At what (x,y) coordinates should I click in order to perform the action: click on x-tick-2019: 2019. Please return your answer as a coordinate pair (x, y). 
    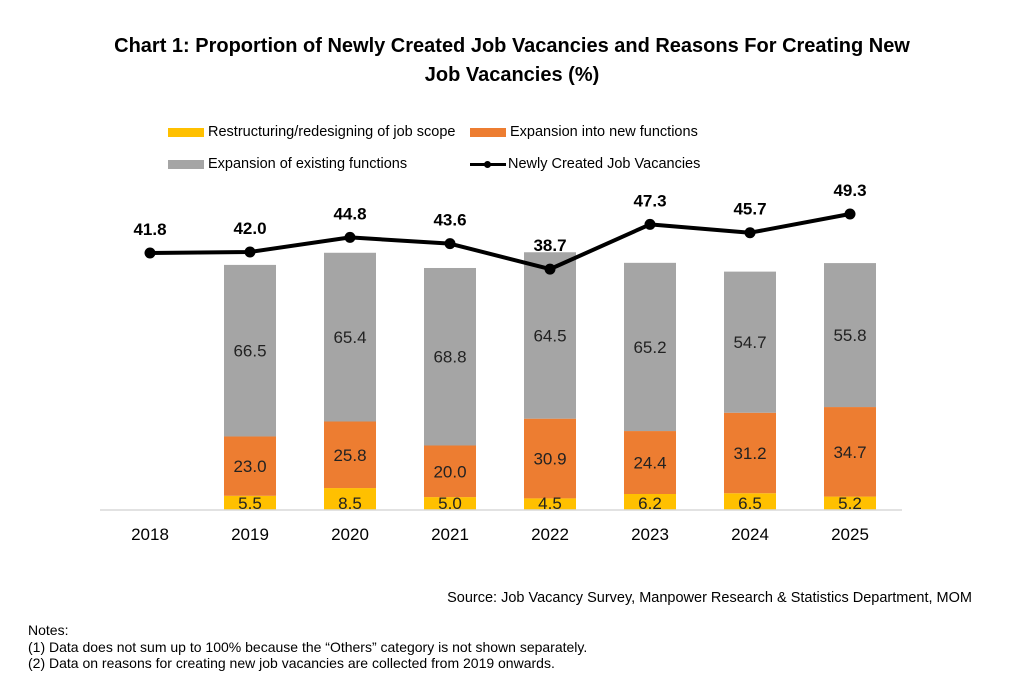
    Looking at the image, I should click on (250, 534).